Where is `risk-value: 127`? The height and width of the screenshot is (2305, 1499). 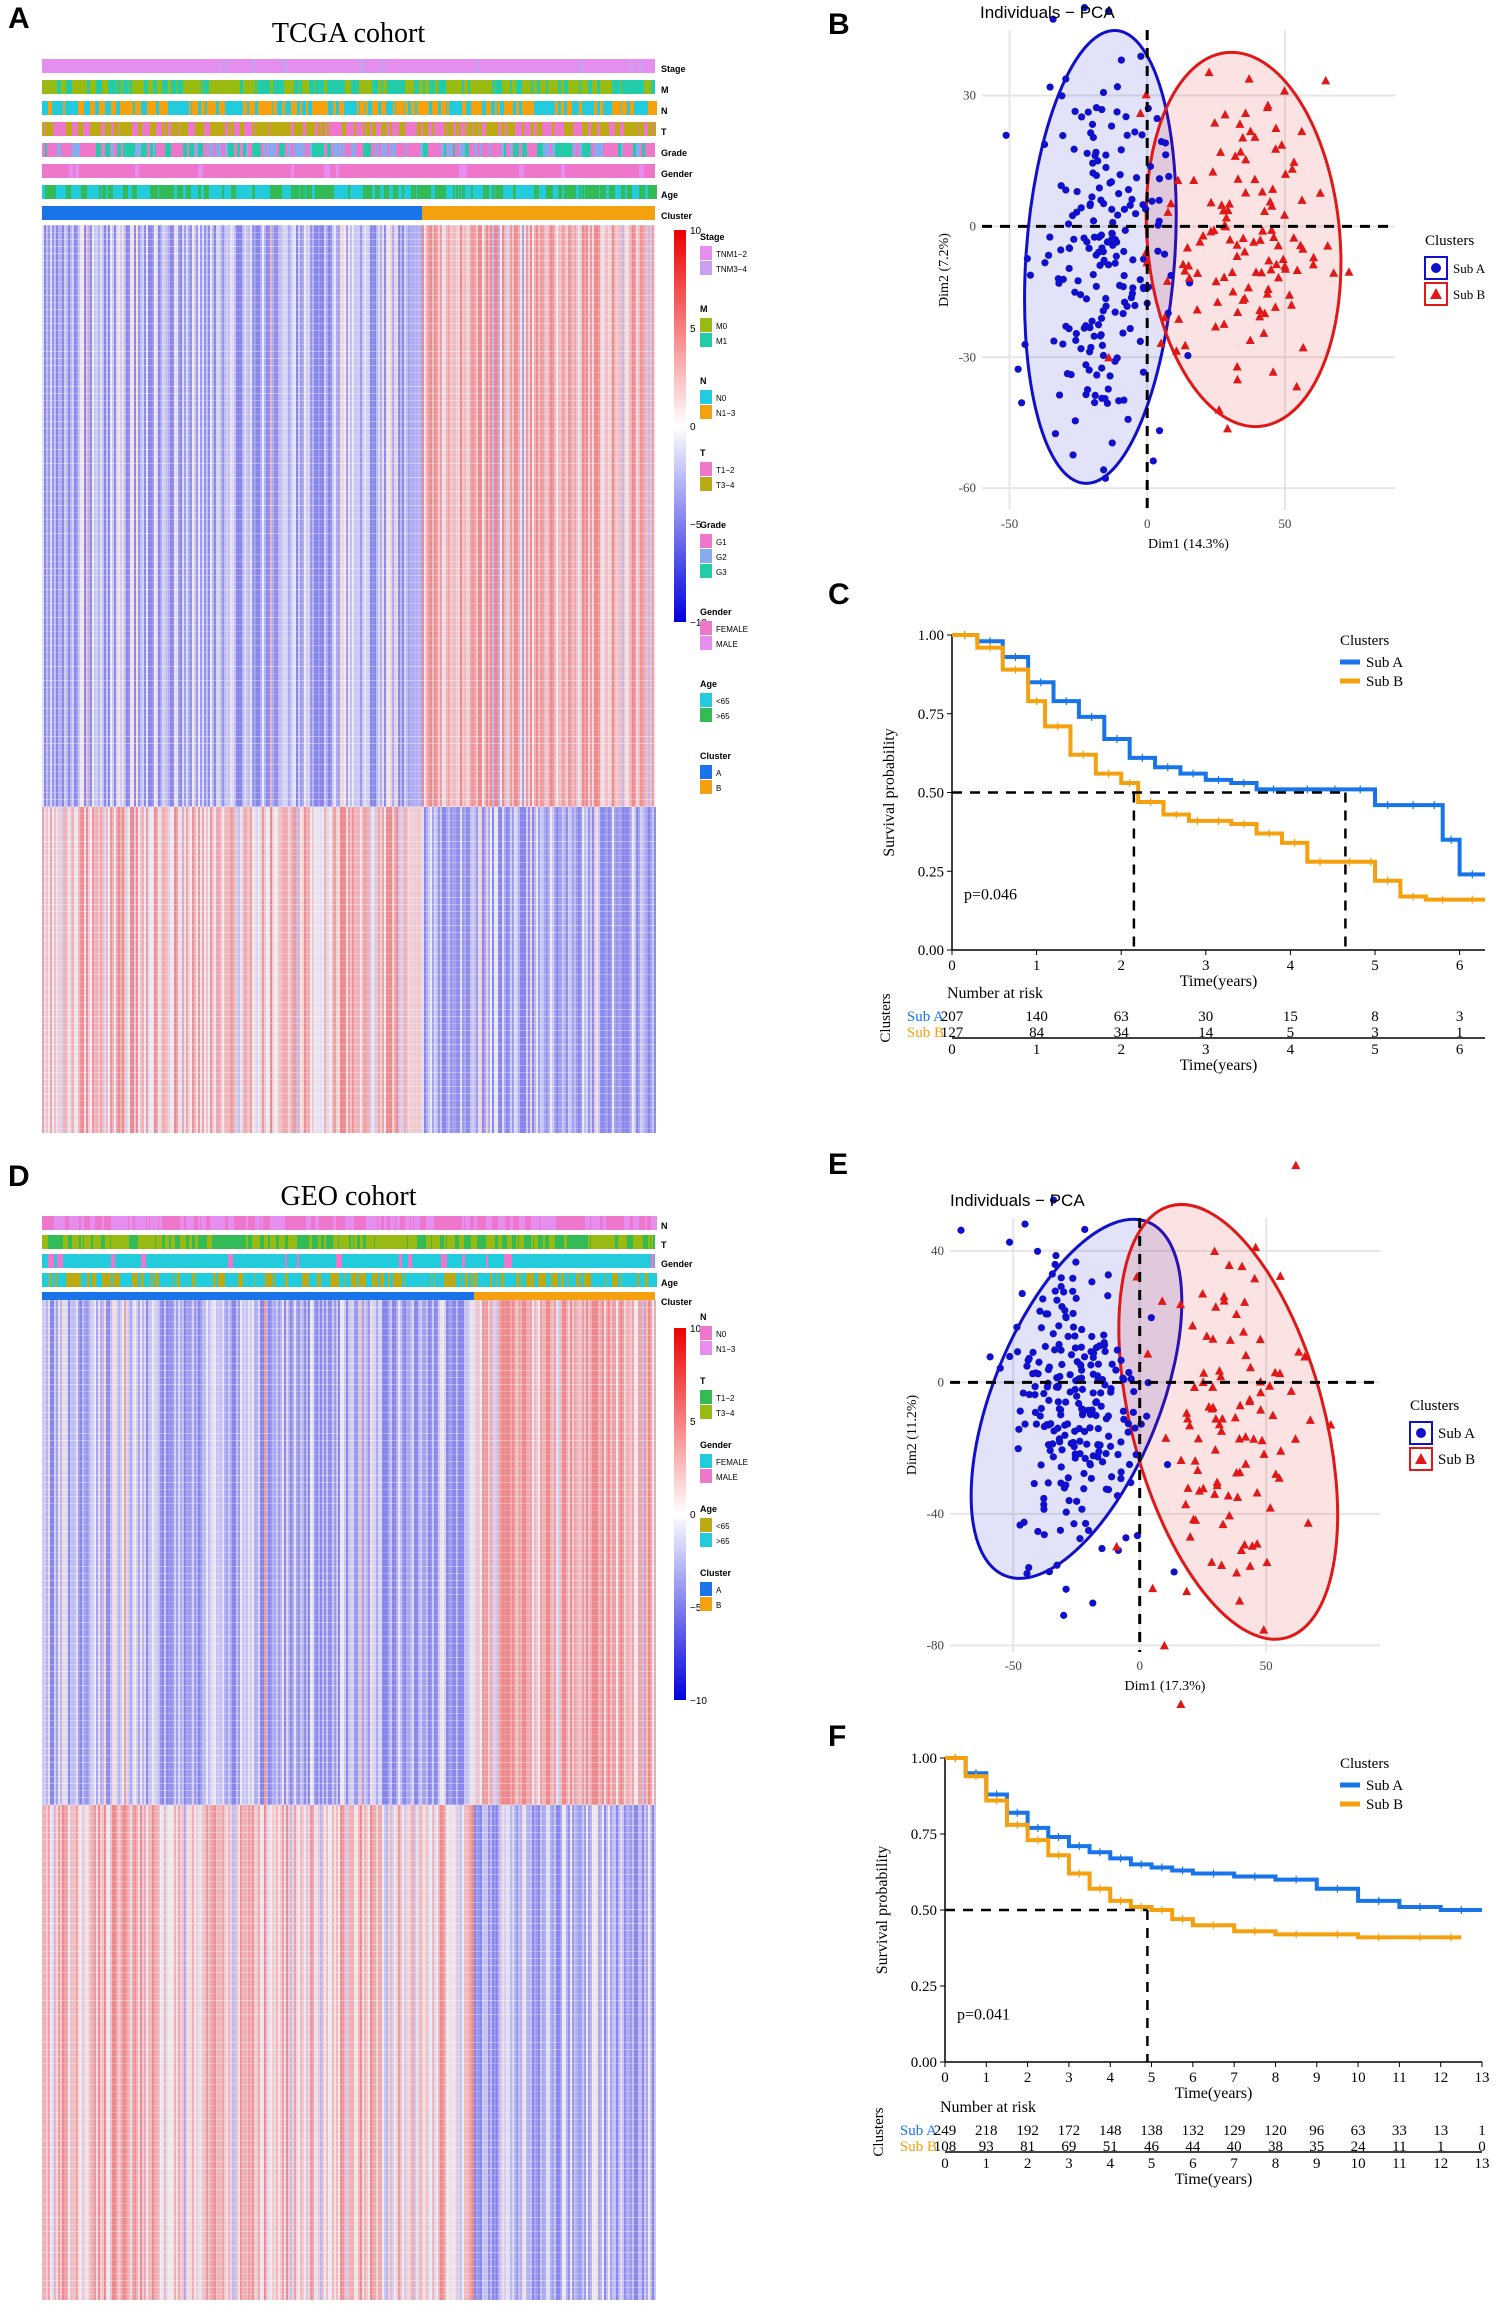
risk-value: 127 is located at coordinates (952, 1033).